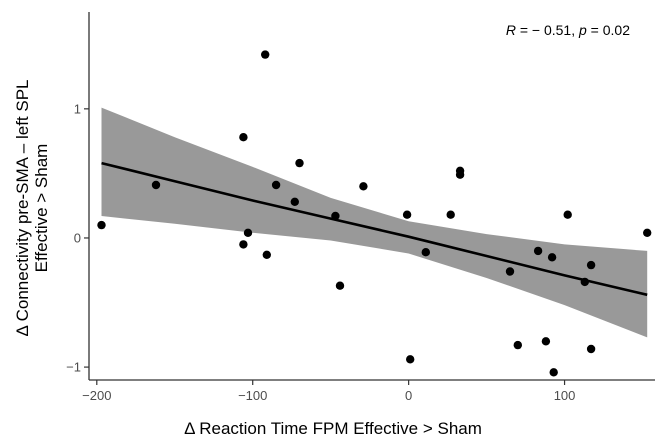 This screenshot has width=665, height=441. Describe the element at coordinates (333, 428) in the screenshot. I see `x-axis-title: Δ Reaction Time FPM Effective > Sham` at that location.